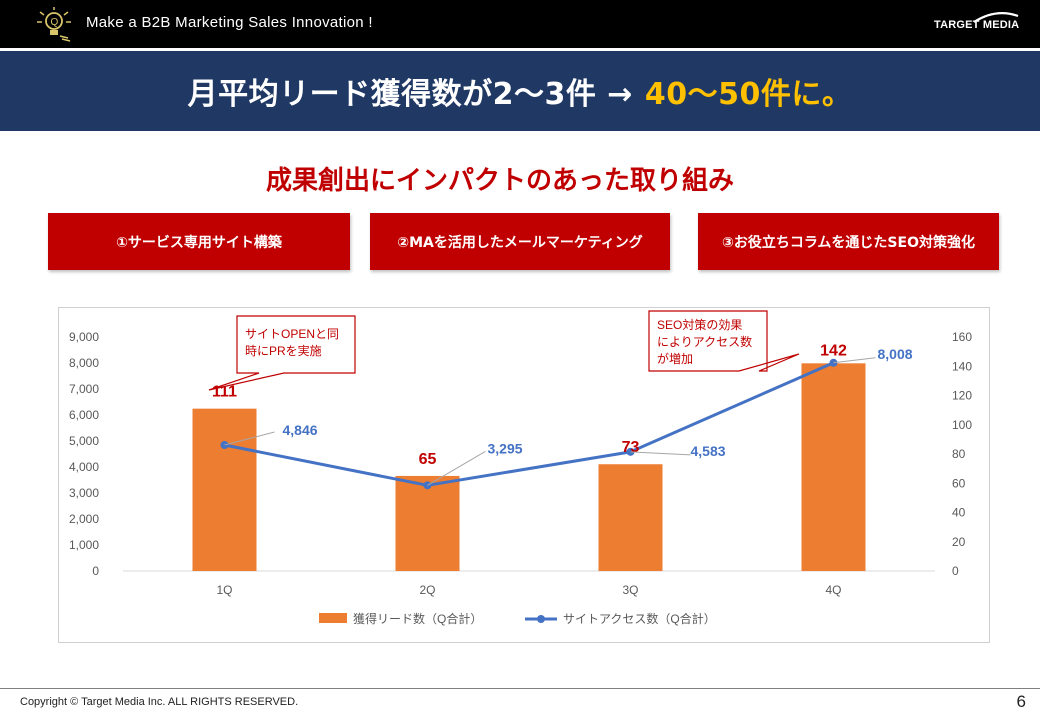  What do you see at coordinates (848, 241) in the screenshot?
I see `initiative-box-3: ③お役立ちコラムを通じたSEO対策強化` at bounding box center [848, 241].